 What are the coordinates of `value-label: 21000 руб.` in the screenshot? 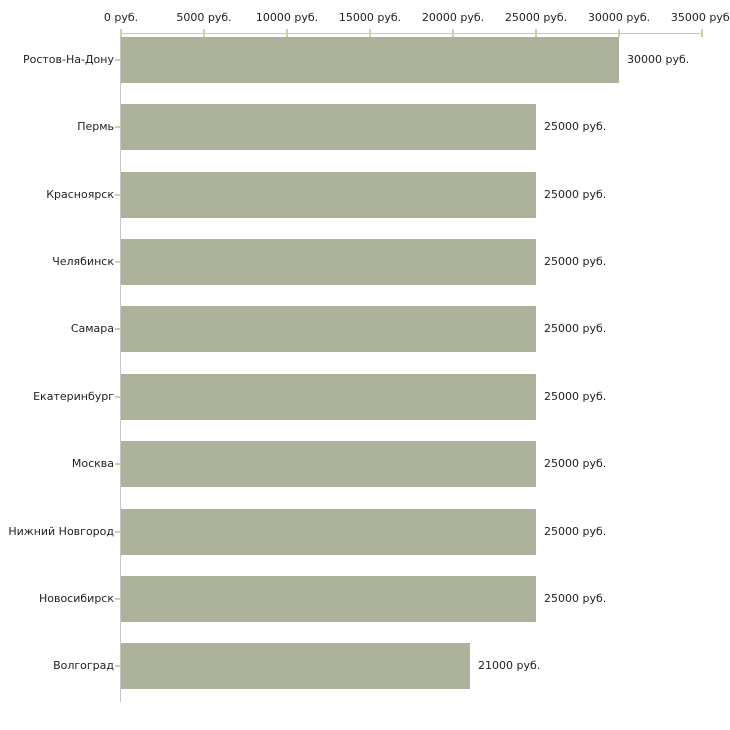 It's located at (509, 666).